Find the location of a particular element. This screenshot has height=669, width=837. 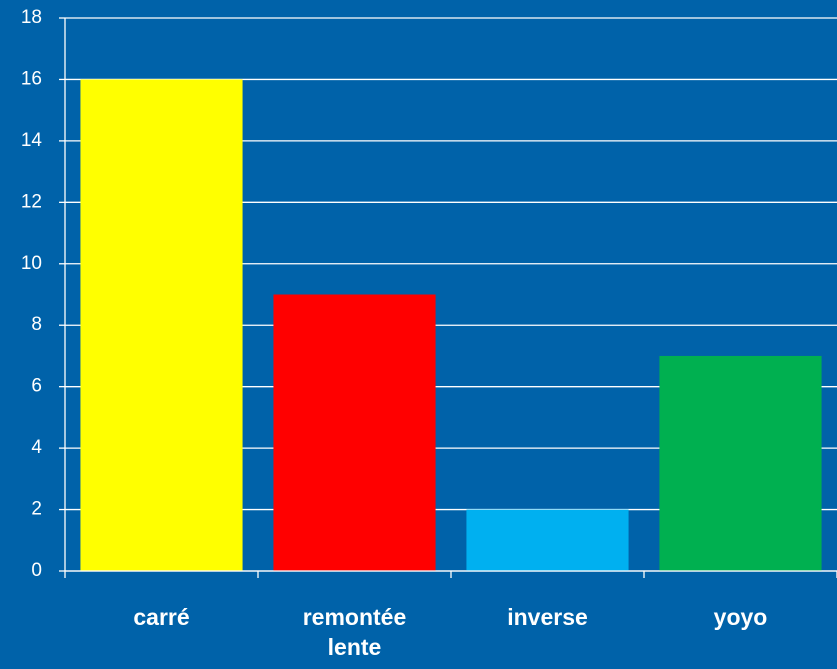

y-tick-label: 0 is located at coordinates (36, 570).